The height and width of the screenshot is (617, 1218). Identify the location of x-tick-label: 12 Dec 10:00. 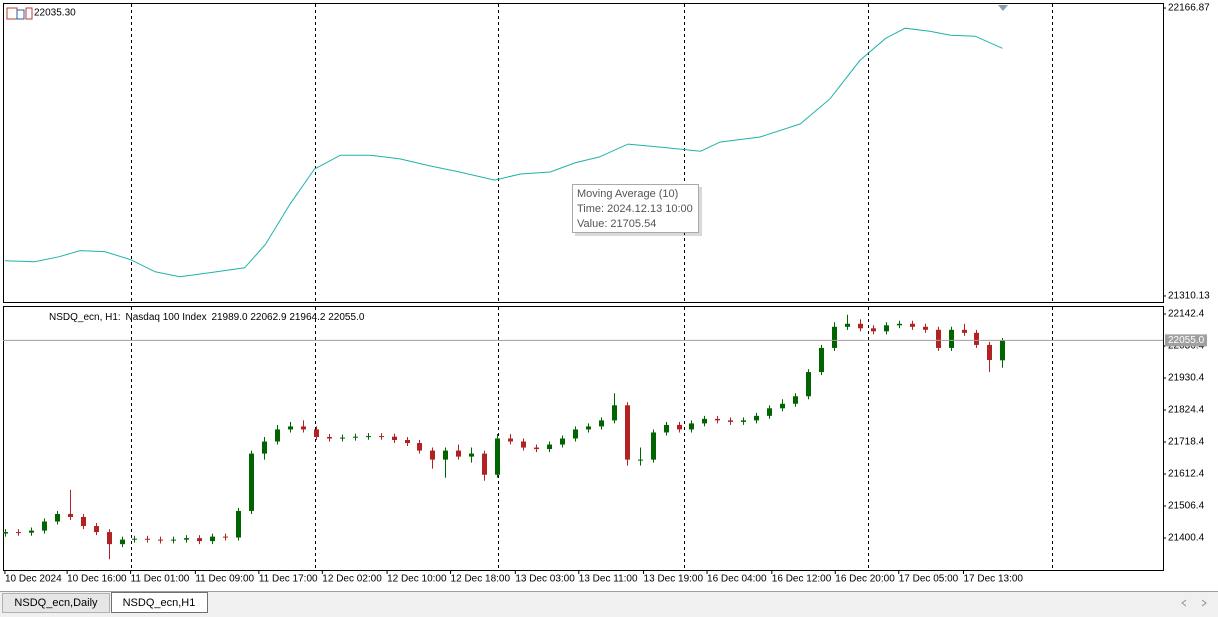
(417, 579).